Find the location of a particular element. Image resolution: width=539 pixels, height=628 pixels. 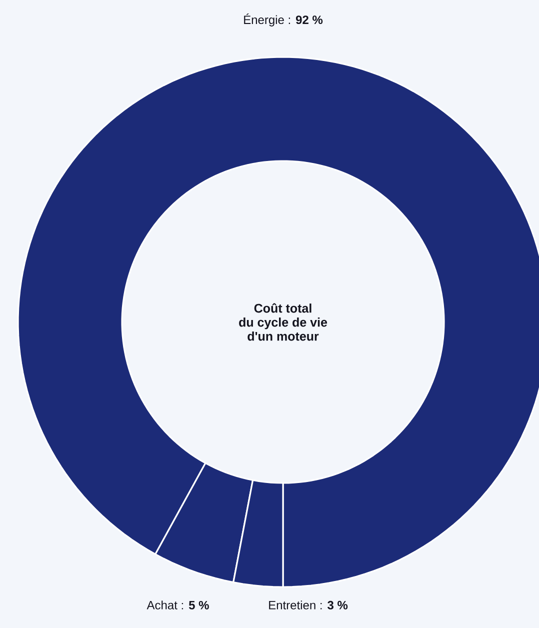

slice-label: Entretien : 3 % is located at coordinates (308, 605).